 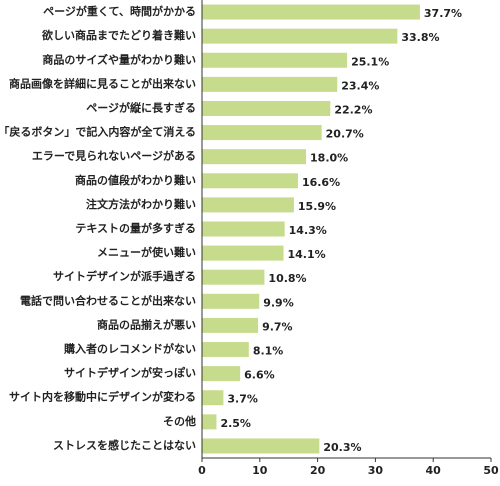 I want to click on y-tick-label: テキストの量が多すぎる, so click(x=135, y=228).